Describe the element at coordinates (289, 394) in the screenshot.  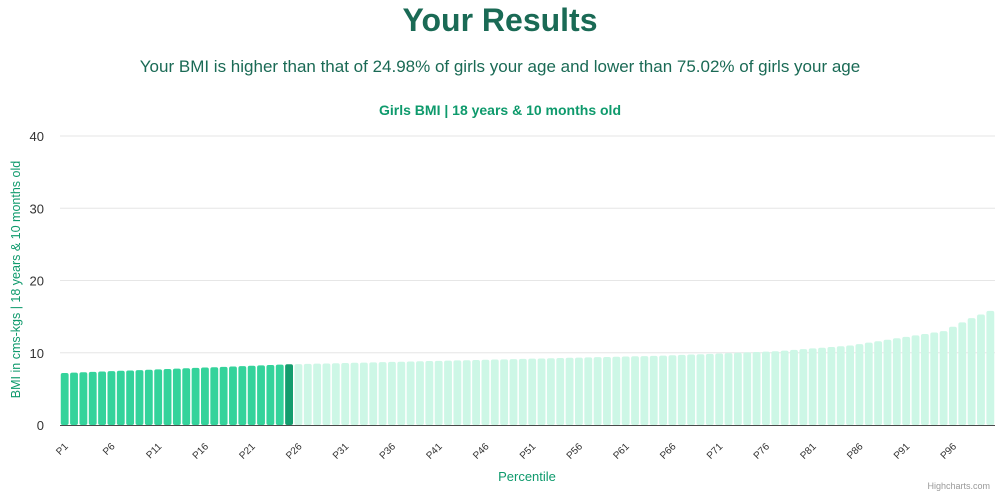
I see `bar-current-percentile` at that location.